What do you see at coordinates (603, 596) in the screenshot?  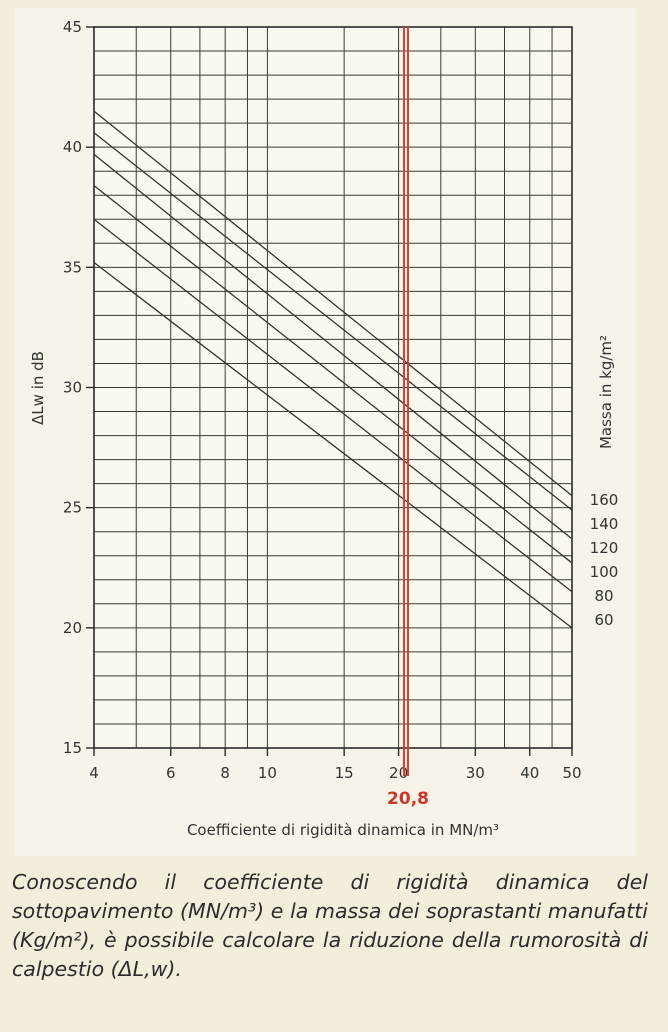 I see `legend-item-80: 80` at bounding box center [603, 596].